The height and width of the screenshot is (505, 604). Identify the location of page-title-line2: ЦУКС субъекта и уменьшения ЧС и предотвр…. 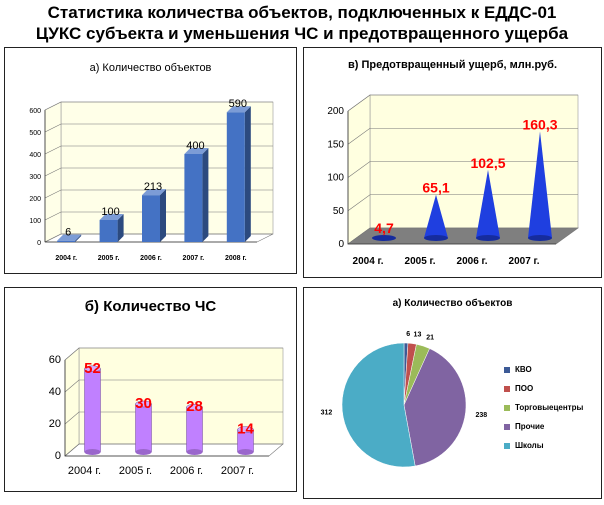
(302, 33).